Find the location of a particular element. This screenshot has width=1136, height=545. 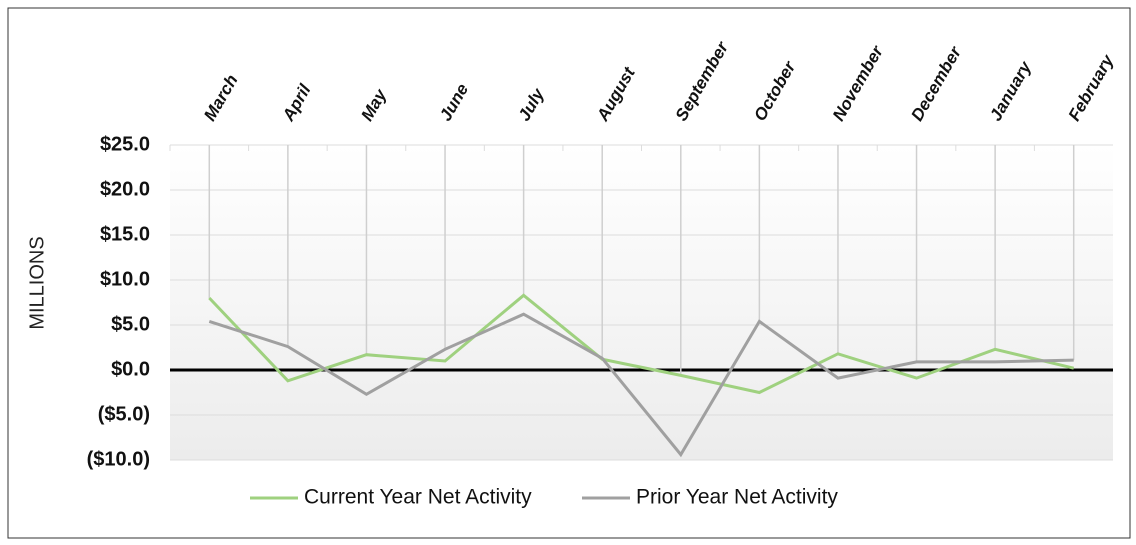

x-tick-label: February is located at coordinates (1092, 87).